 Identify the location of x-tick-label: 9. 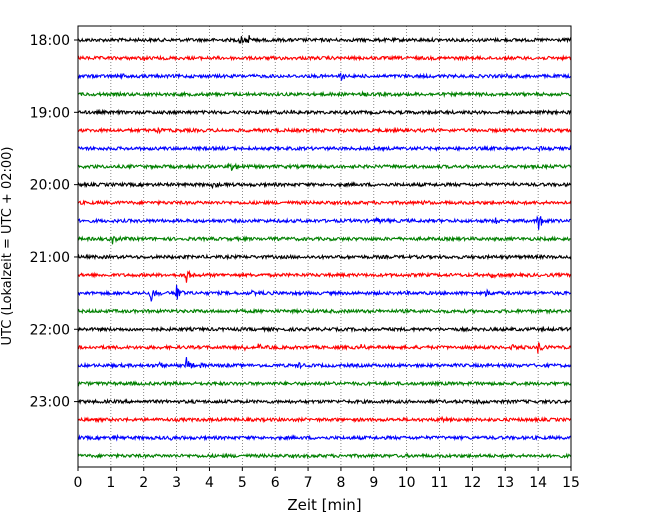
(373, 483).